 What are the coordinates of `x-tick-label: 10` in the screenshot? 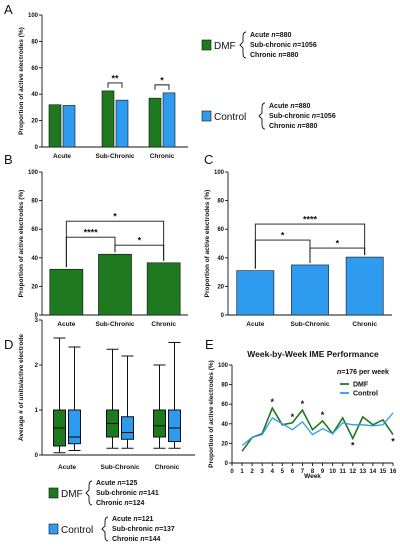 It's located at (332, 472).